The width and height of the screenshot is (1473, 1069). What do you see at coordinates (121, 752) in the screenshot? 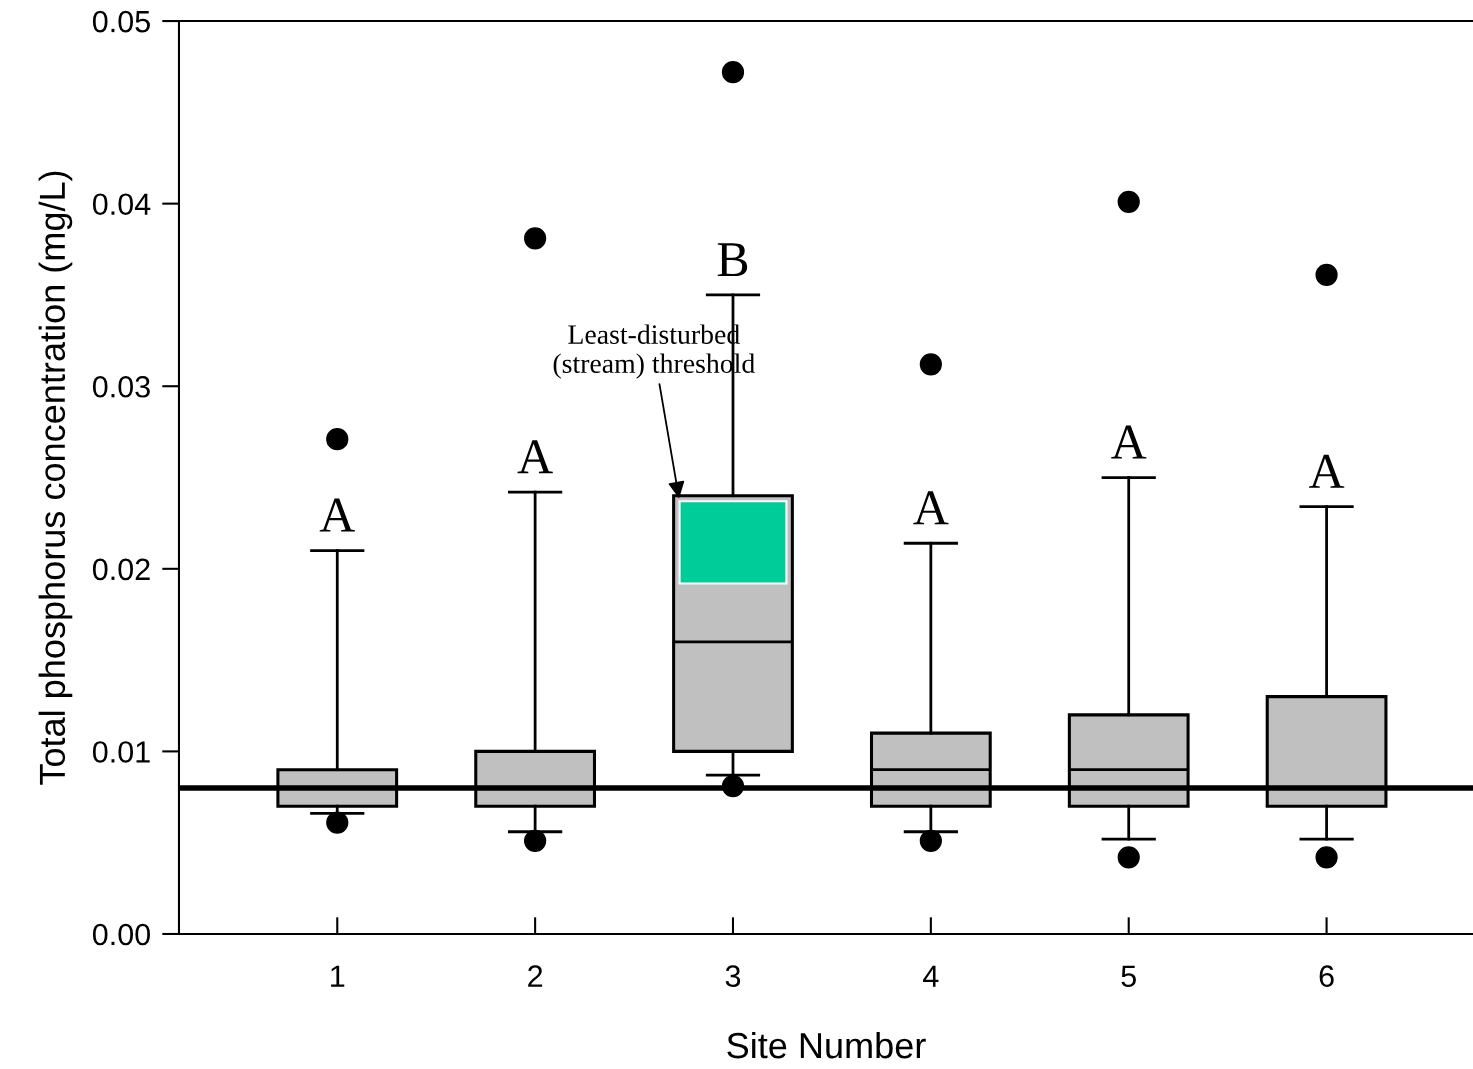
I see `y-tick-label: 0.01` at bounding box center [121, 752].